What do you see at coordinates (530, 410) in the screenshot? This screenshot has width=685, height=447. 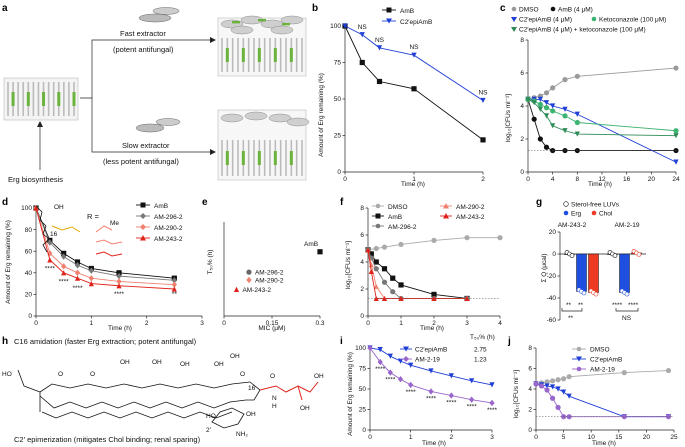 I see `y-tick-label: 2` at bounding box center [530, 410].